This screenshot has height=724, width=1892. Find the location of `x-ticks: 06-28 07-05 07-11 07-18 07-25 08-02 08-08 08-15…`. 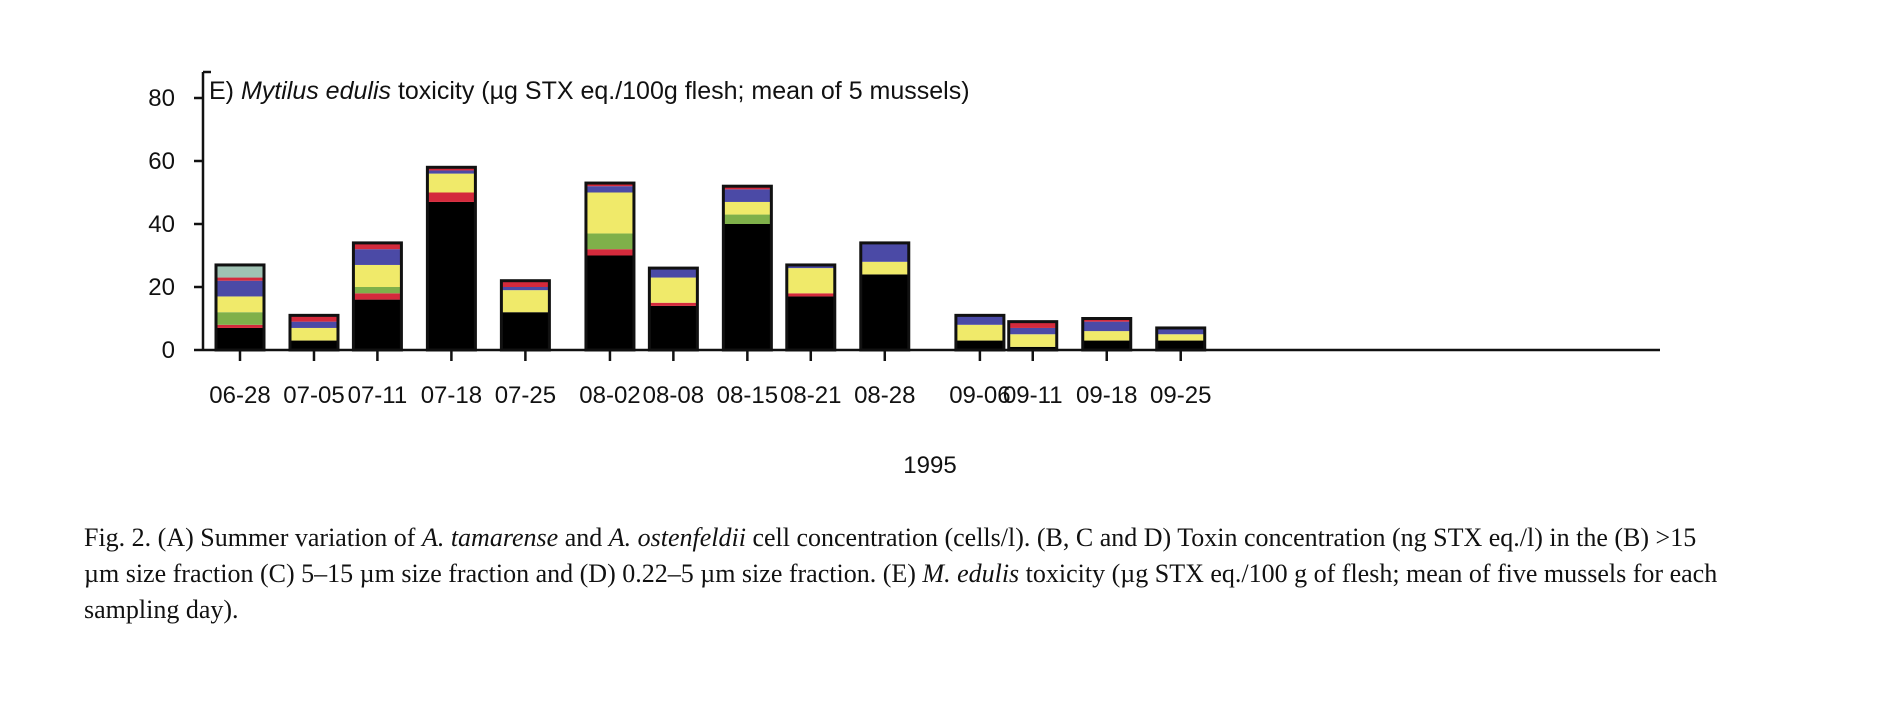

x-ticks: 06-28 07-05 07-11 07-18 07-25 08-02 08-08 08-15… is located at coordinates (710, 379).